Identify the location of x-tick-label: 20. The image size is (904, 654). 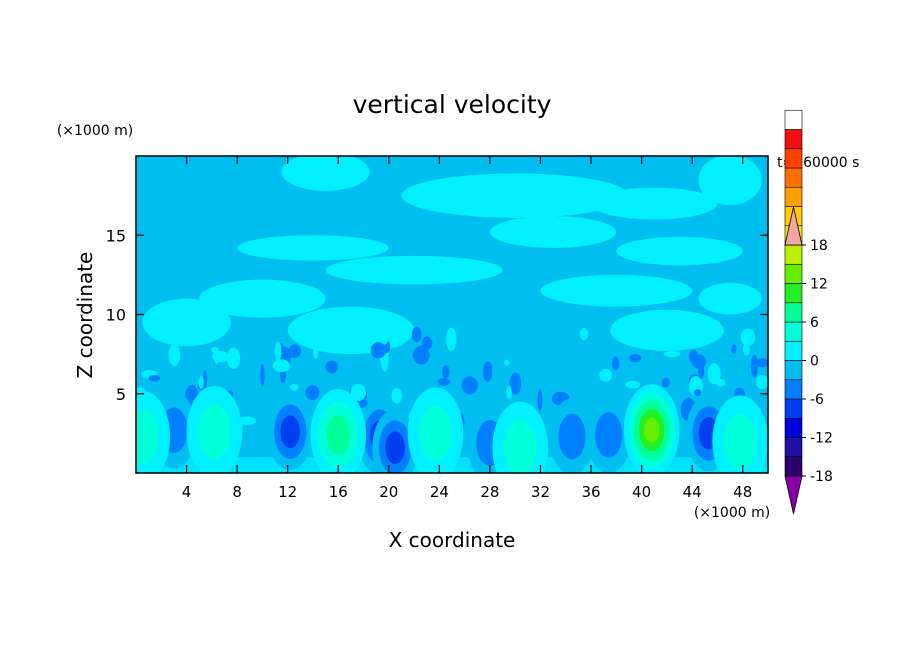
(388, 492).